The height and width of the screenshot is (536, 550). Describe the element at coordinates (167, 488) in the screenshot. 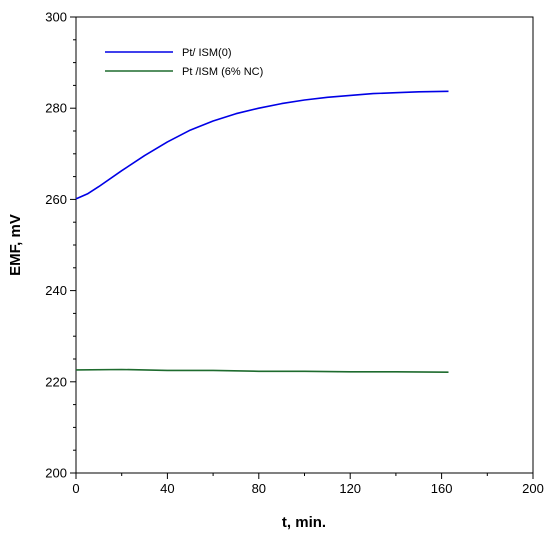

I see `x-tick-label: 40` at that location.